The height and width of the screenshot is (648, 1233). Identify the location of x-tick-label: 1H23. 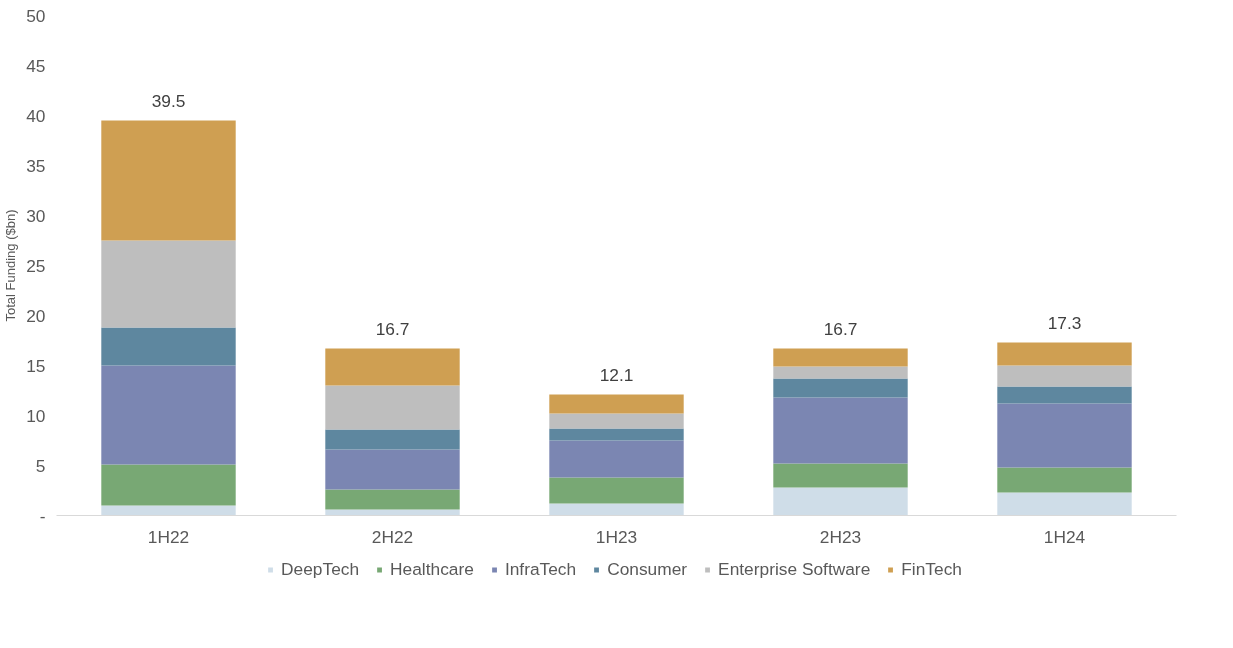
(616, 536).